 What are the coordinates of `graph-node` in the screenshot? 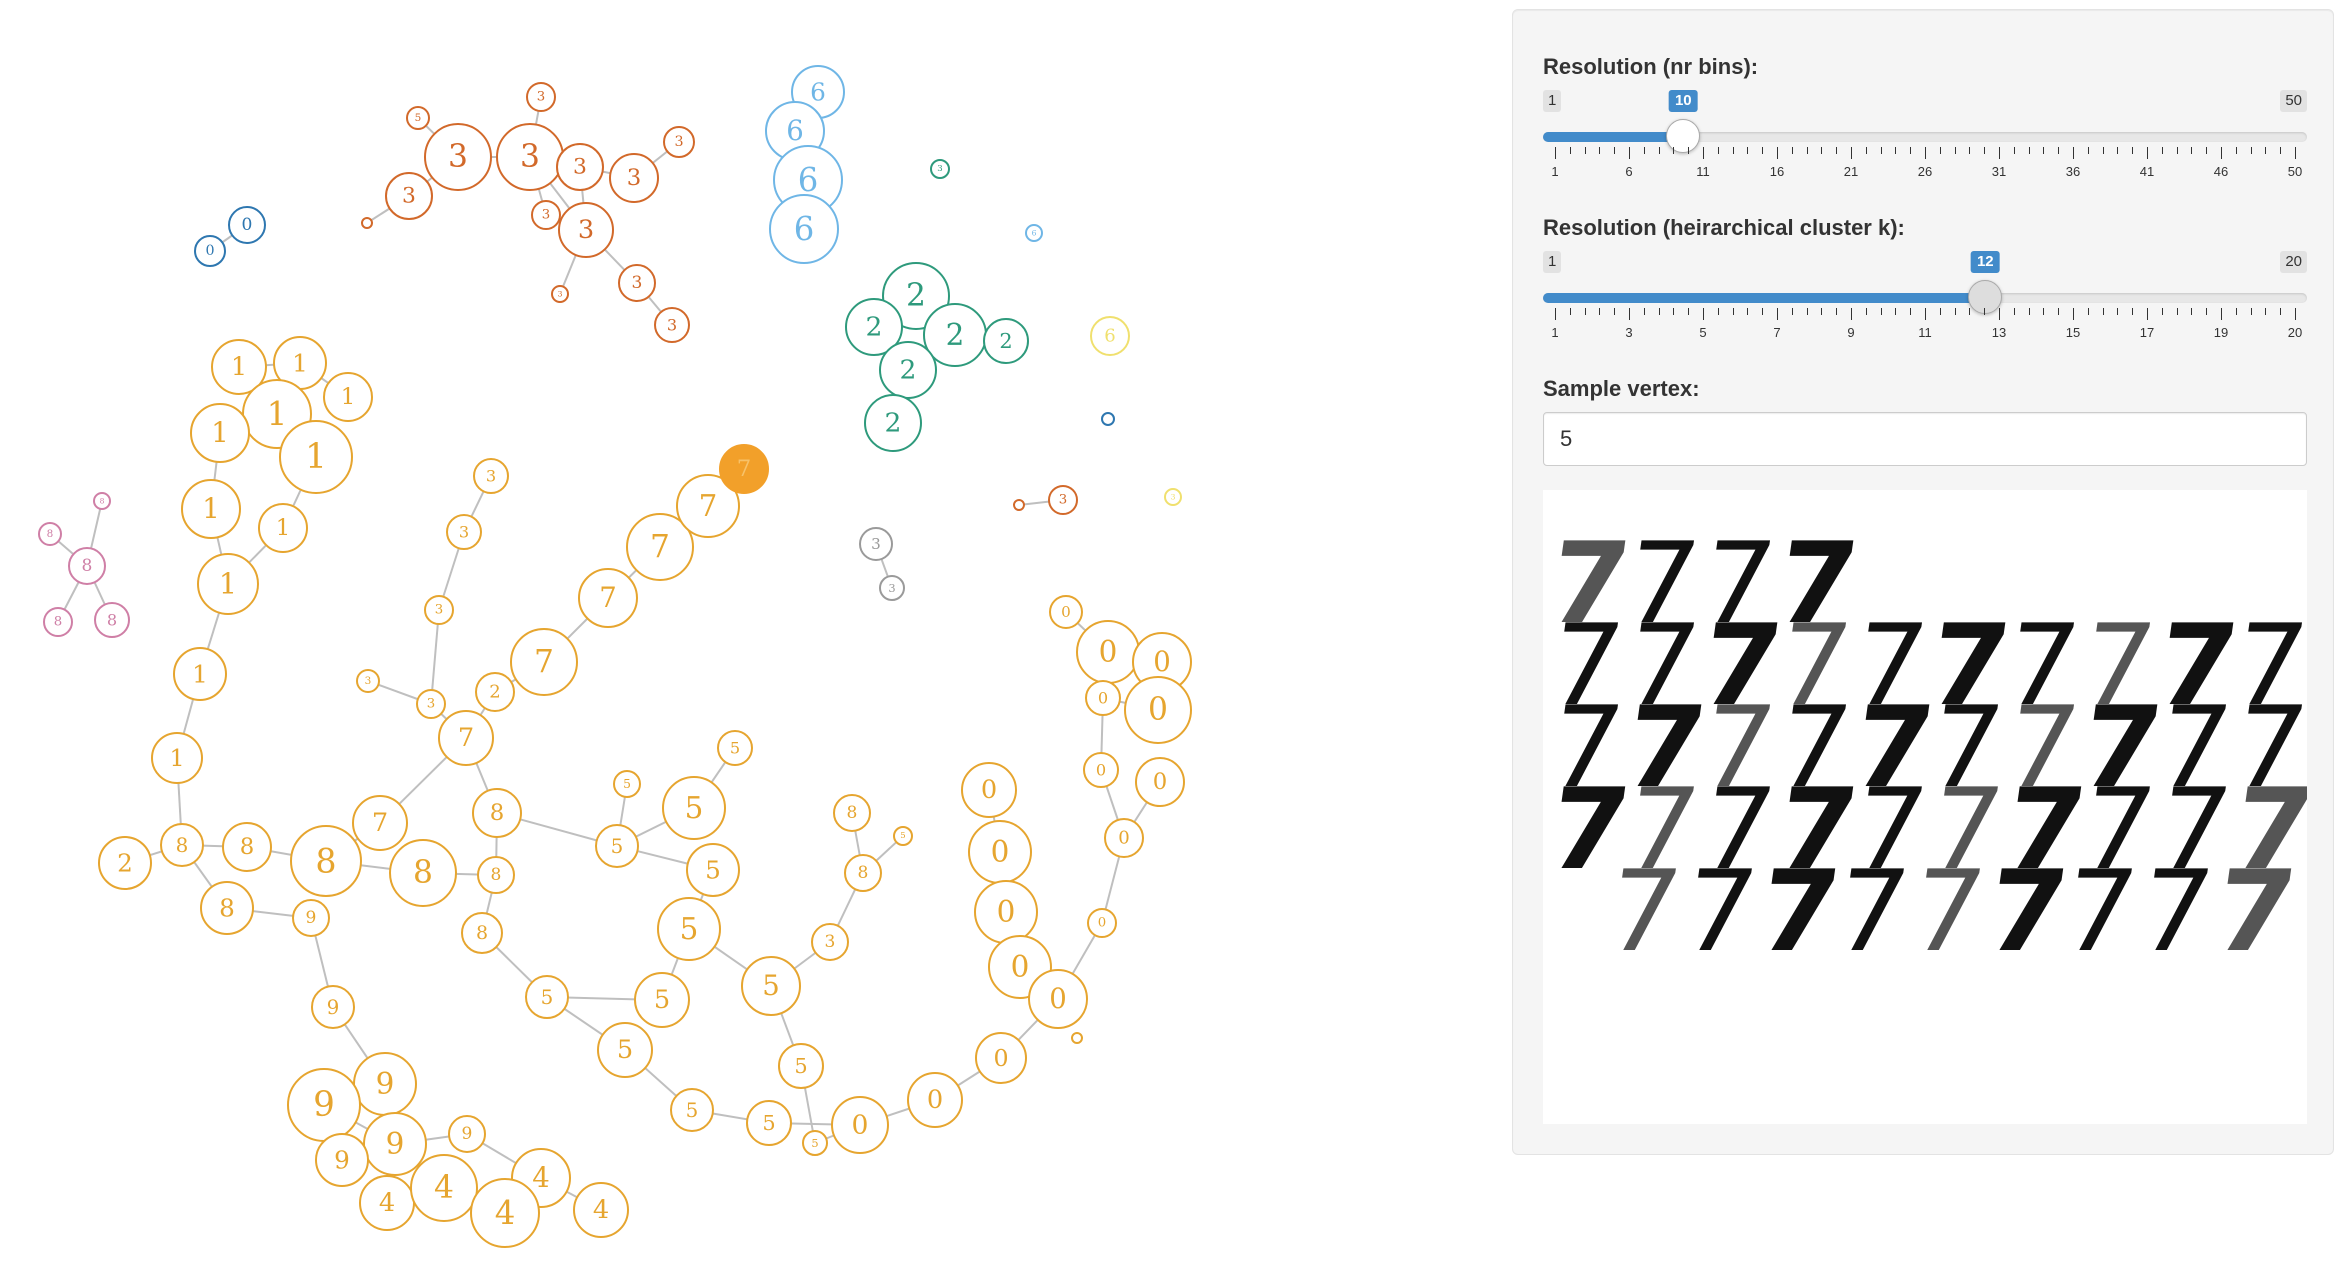 It's located at (367, 223).